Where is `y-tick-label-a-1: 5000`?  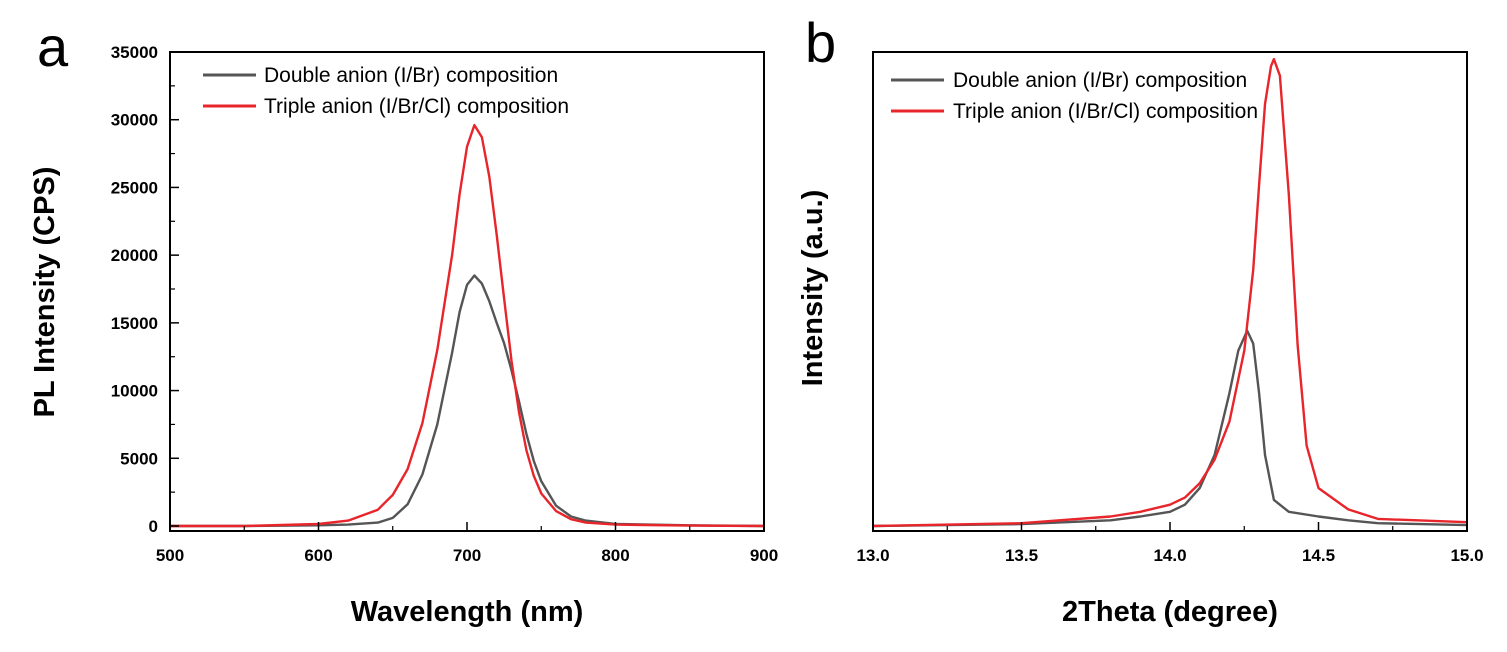
y-tick-label-a-1: 5000 is located at coordinates (139, 458).